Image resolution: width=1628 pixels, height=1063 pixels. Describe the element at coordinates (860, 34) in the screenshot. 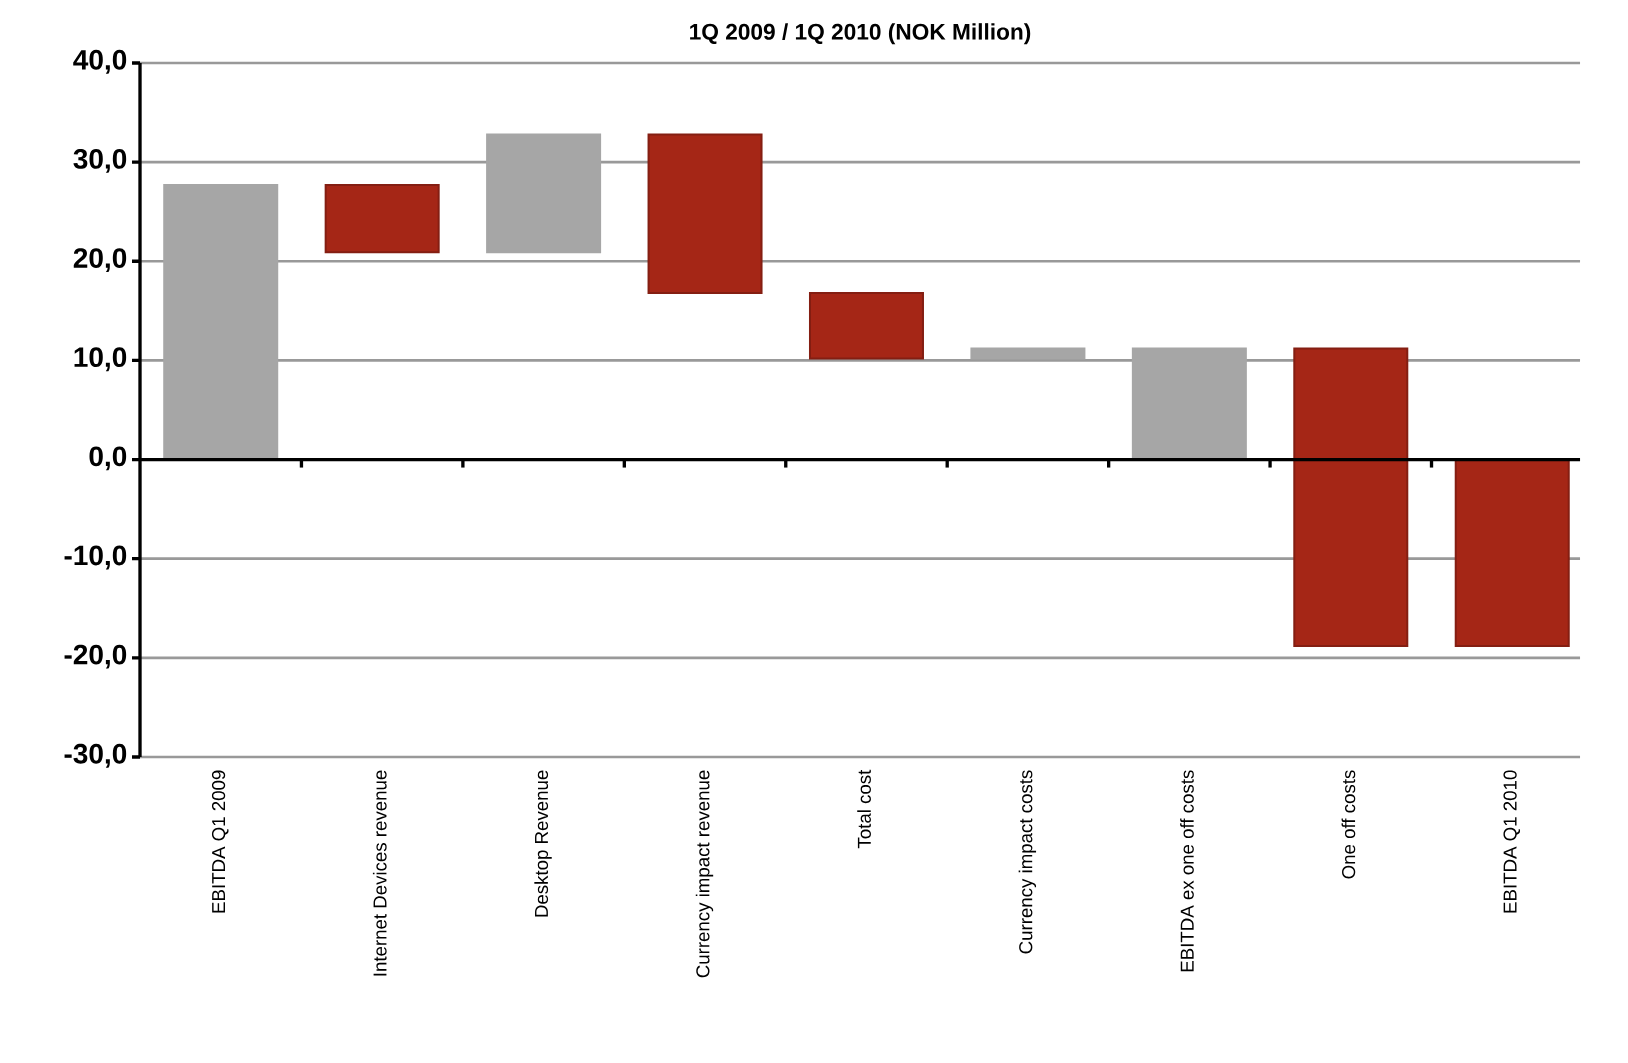

I see `chart-title: 1Q 2009 / 1Q 2010 (NOK Million)` at that location.